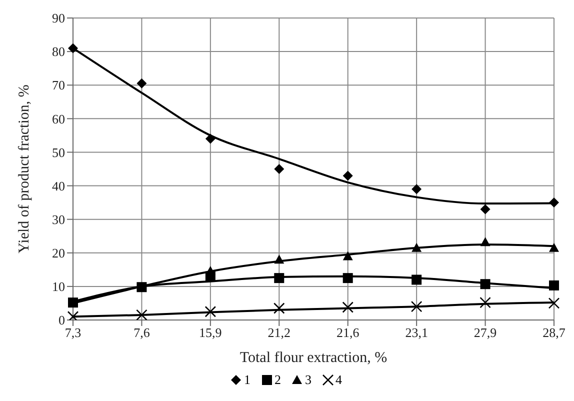 The width and height of the screenshot is (574, 401). What do you see at coordinates (210, 332) in the screenshot?
I see `x-tick-label: 15,9` at bounding box center [210, 332].